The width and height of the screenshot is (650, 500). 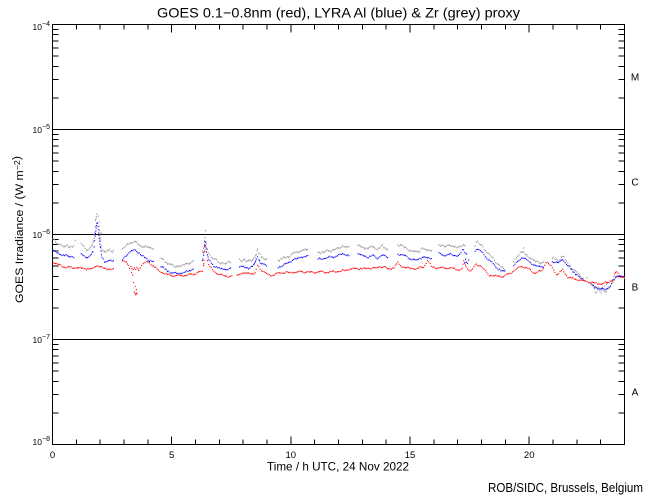 What do you see at coordinates (52, 455) in the screenshot?
I see `svg-text: 0` at bounding box center [52, 455].